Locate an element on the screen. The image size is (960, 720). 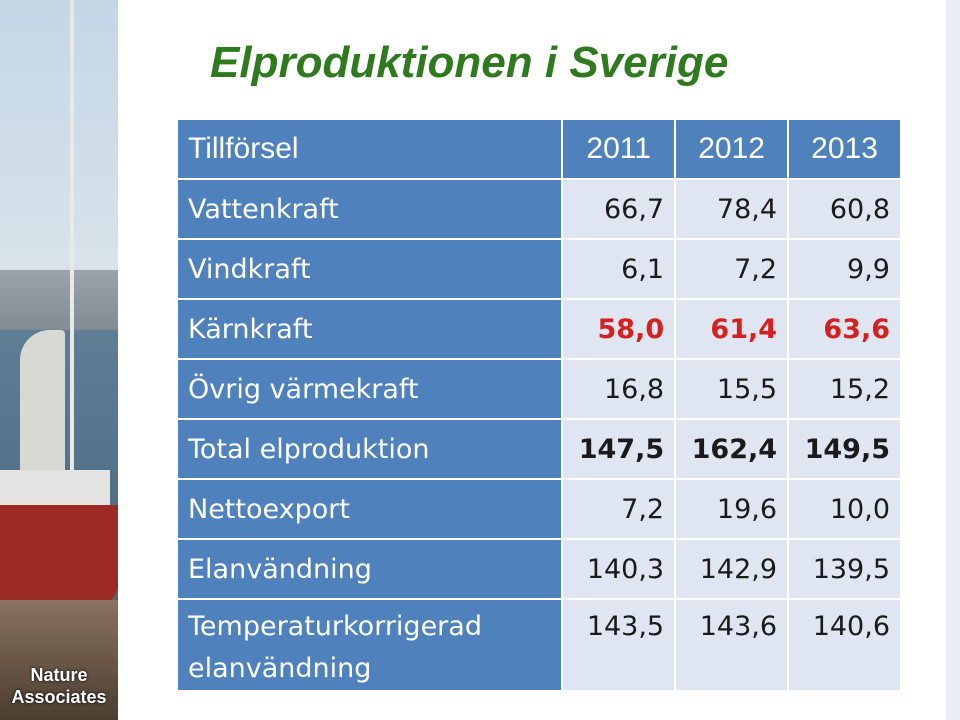
row-value-2011: 7,2 is located at coordinates (619, 509).